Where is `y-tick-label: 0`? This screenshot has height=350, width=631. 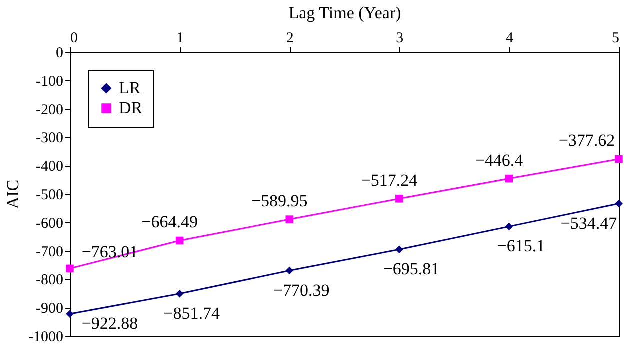 y-tick-label: 0 is located at coordinates (60, 54).